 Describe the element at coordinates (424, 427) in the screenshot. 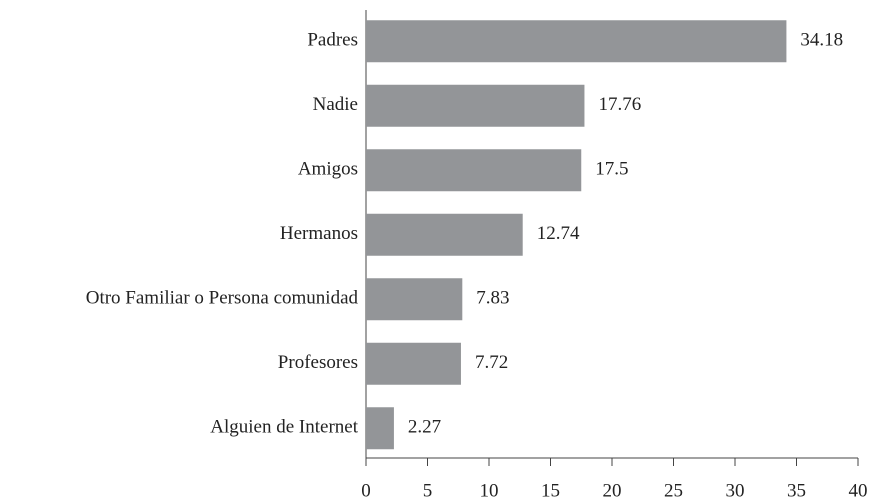

I see `data-label: 2.27` at that location.